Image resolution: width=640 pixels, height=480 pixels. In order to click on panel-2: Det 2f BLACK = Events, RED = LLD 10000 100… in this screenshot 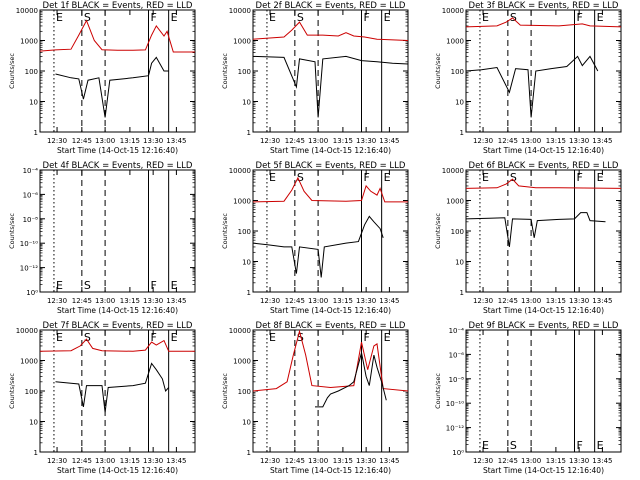, I will do `click(315, 78)`.